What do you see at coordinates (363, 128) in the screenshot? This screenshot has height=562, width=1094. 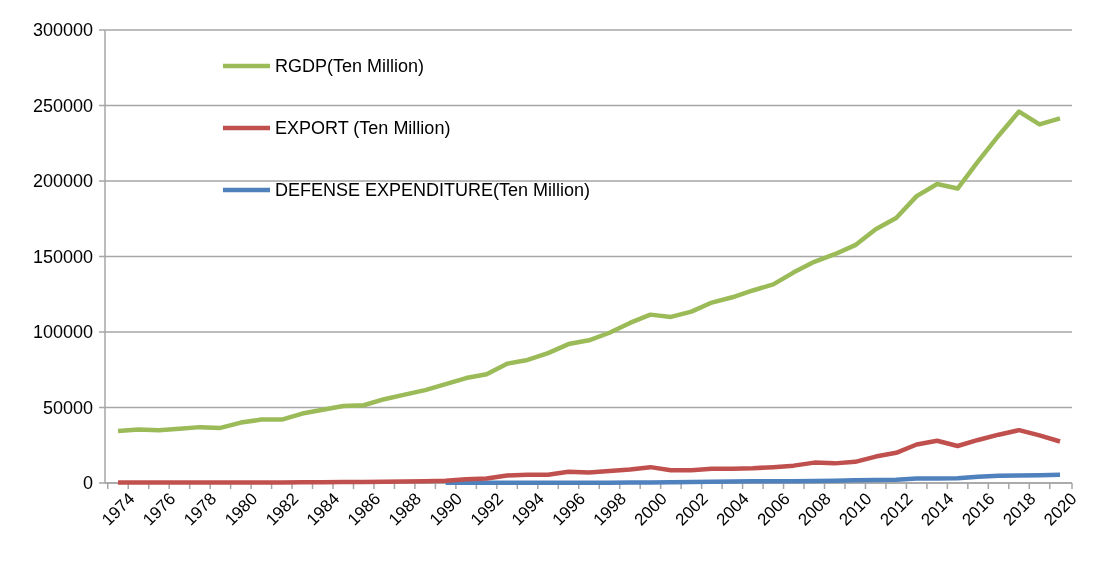 I see `legend-label: EXPORT (Ten Million)` at bounding box center [363, 128].